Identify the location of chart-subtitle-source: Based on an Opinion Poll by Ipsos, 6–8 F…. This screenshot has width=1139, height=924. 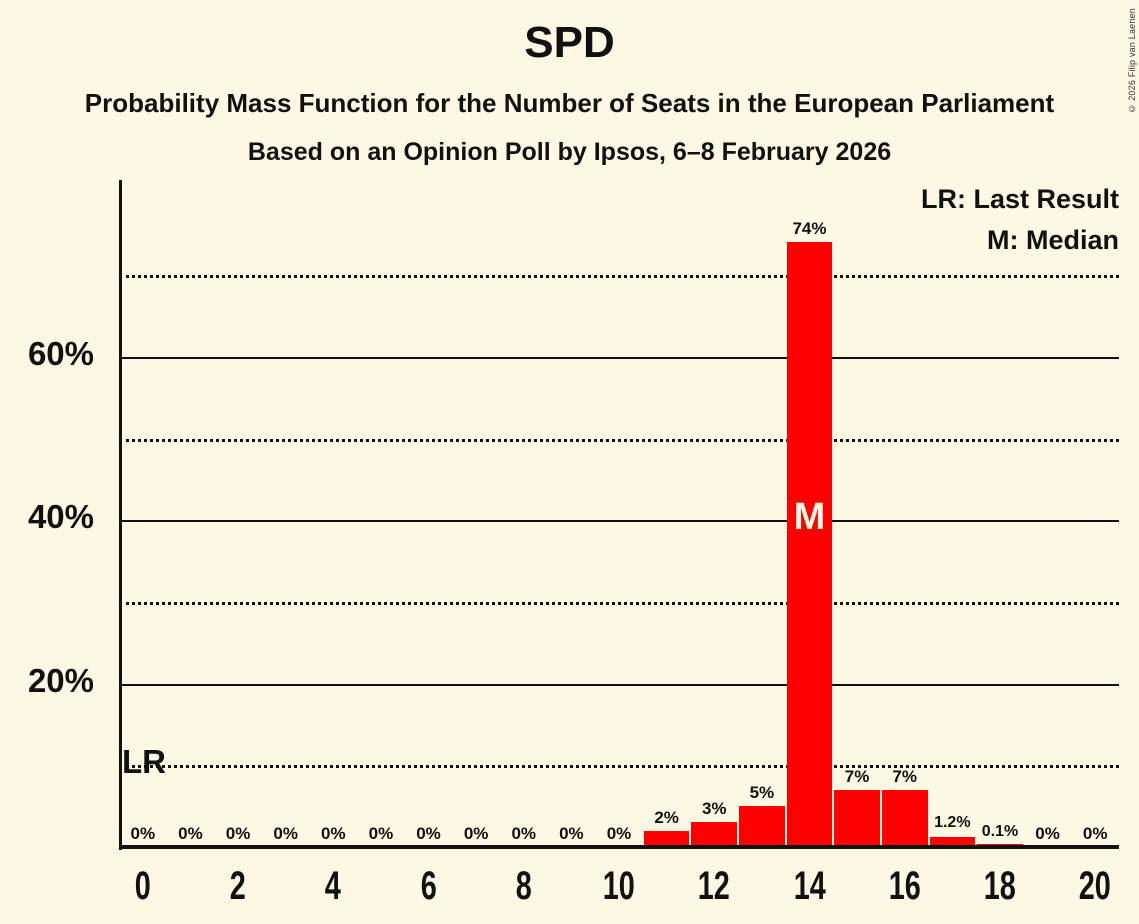
(569, 152).